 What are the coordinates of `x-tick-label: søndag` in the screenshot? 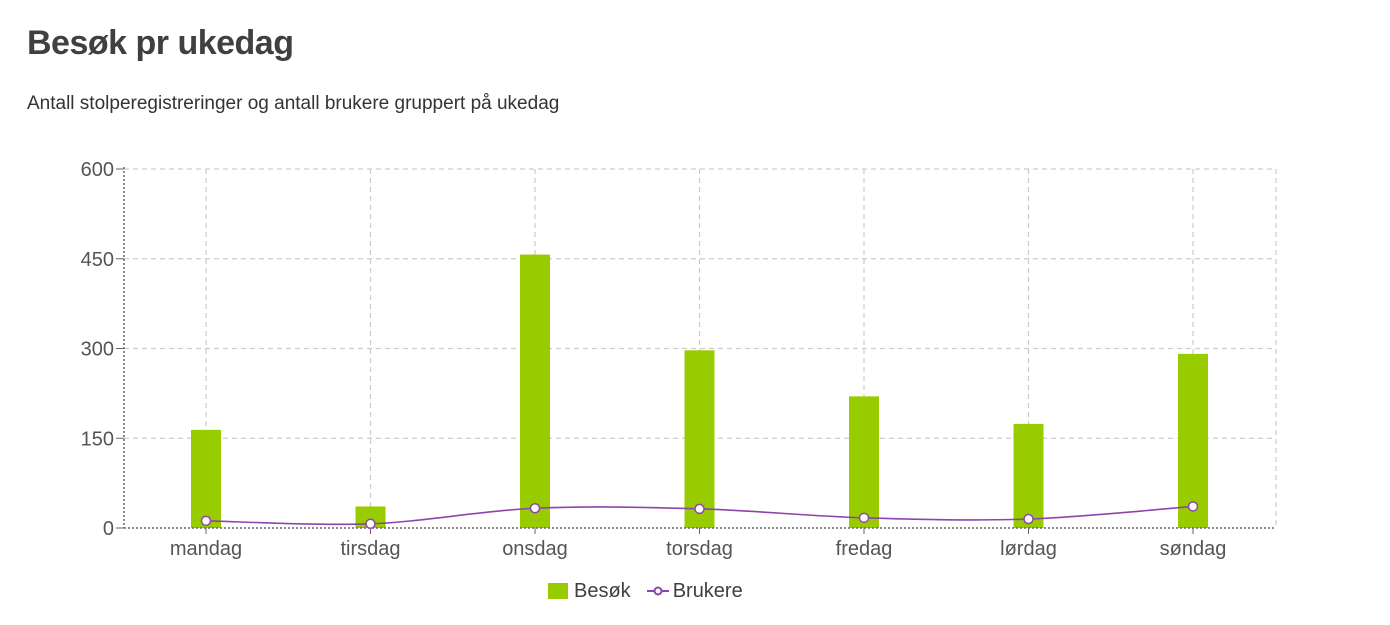 It's located at (1193, 549).